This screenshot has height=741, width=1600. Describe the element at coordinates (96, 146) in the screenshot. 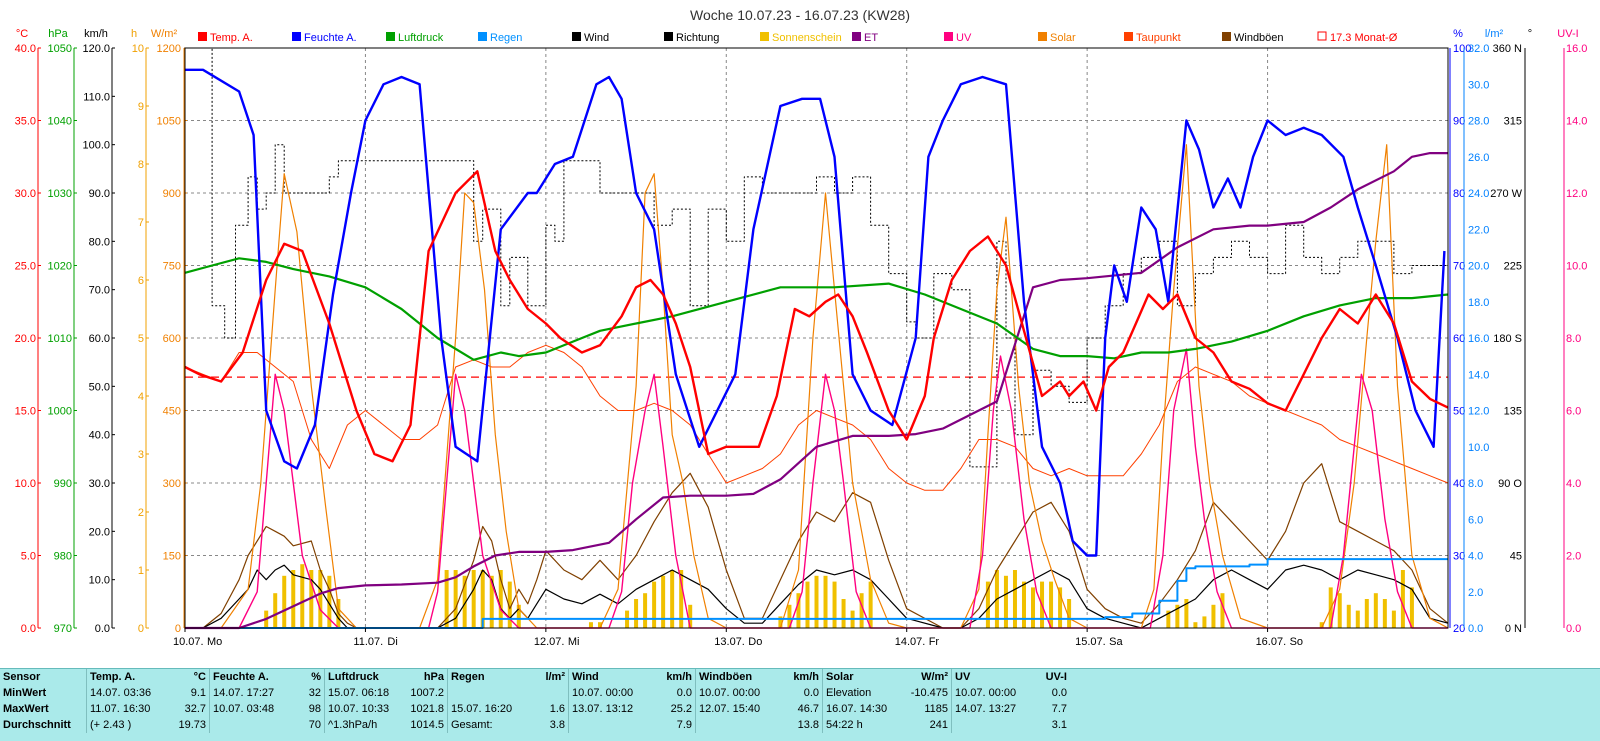

I see `left-axis-tick-label: 100.0` at that location.